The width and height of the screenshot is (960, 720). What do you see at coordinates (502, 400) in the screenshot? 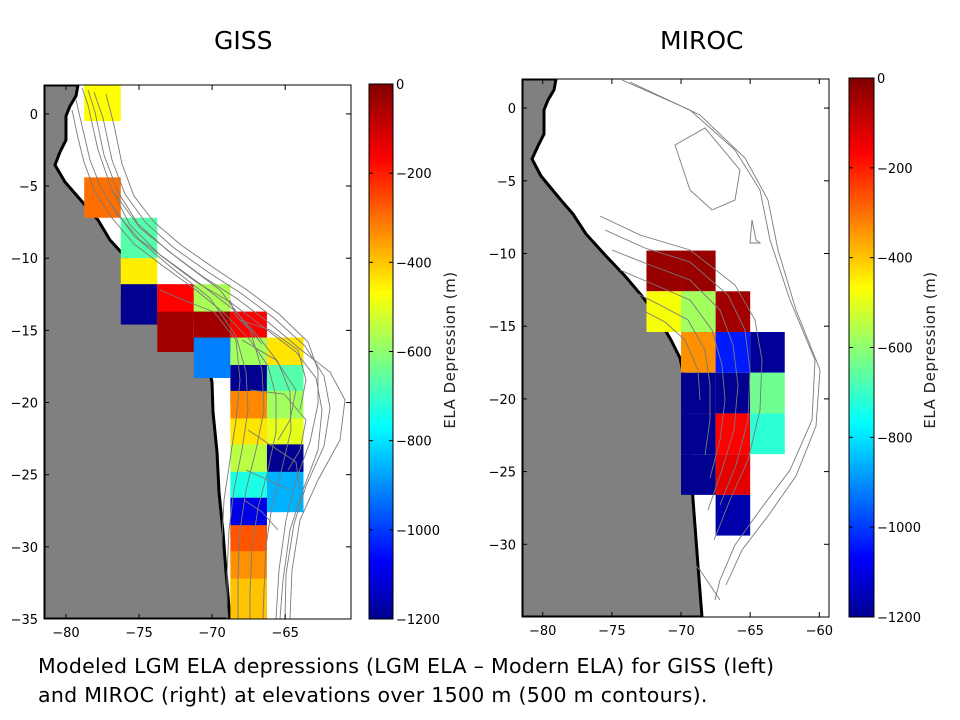
I see `miroc-y-tick-label: −20` at bounding box center [502, 400].